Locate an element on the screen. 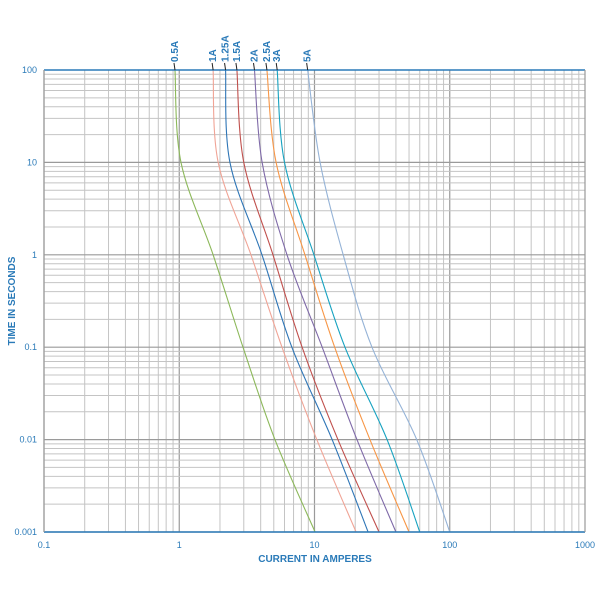  curve-label: 2.5A is located at coordinates (267, 51).